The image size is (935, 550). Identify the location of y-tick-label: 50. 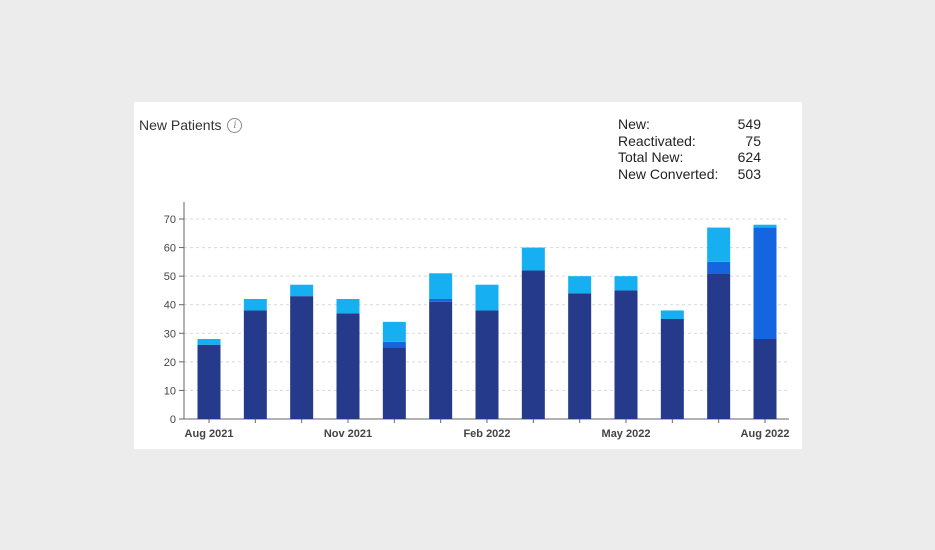
(170, 277).